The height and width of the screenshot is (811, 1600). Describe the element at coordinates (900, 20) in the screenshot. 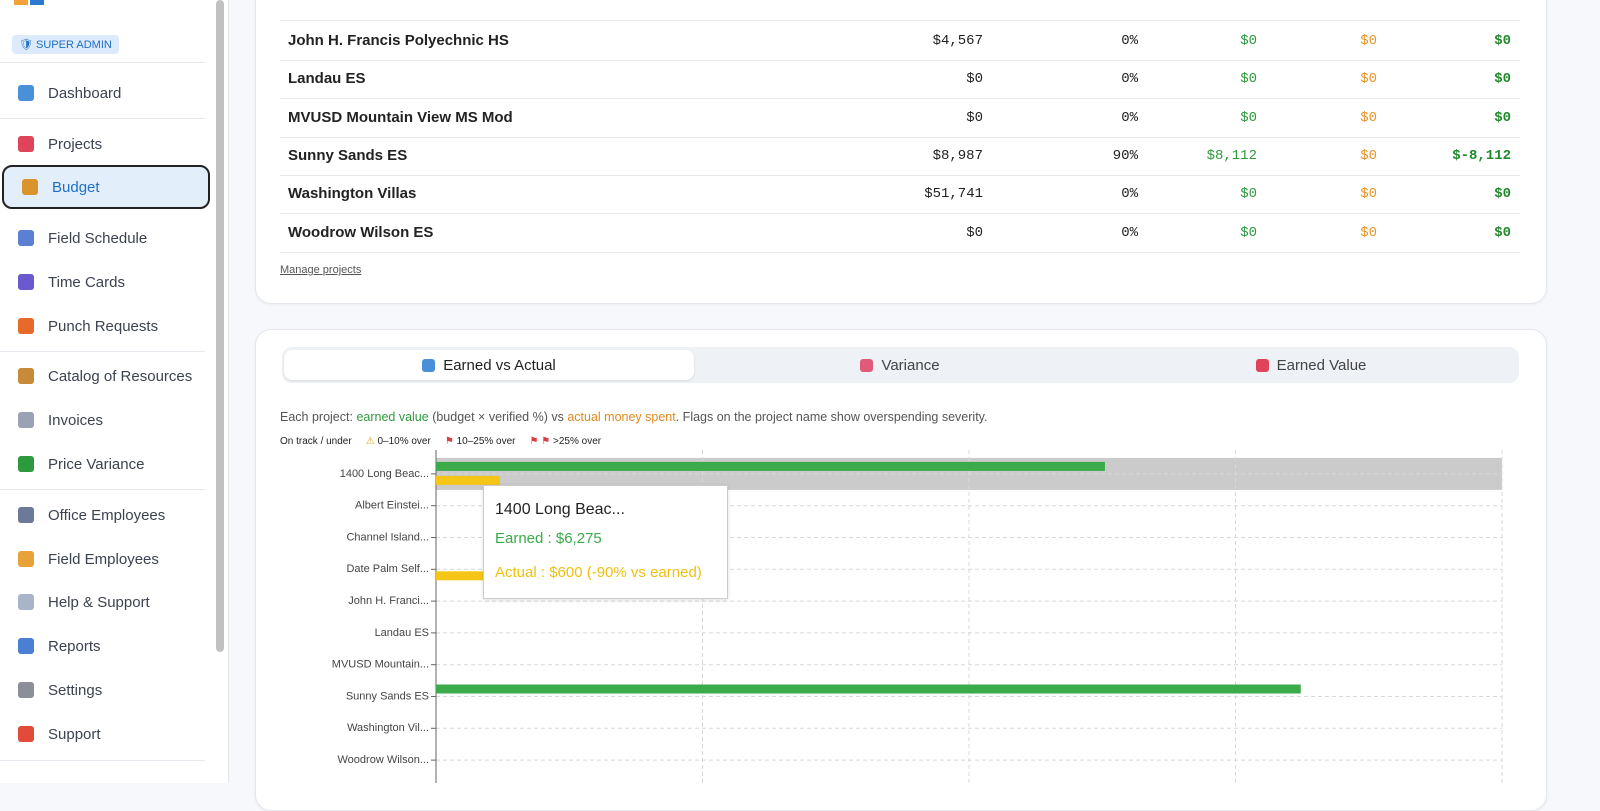

I see `divider` at that location.